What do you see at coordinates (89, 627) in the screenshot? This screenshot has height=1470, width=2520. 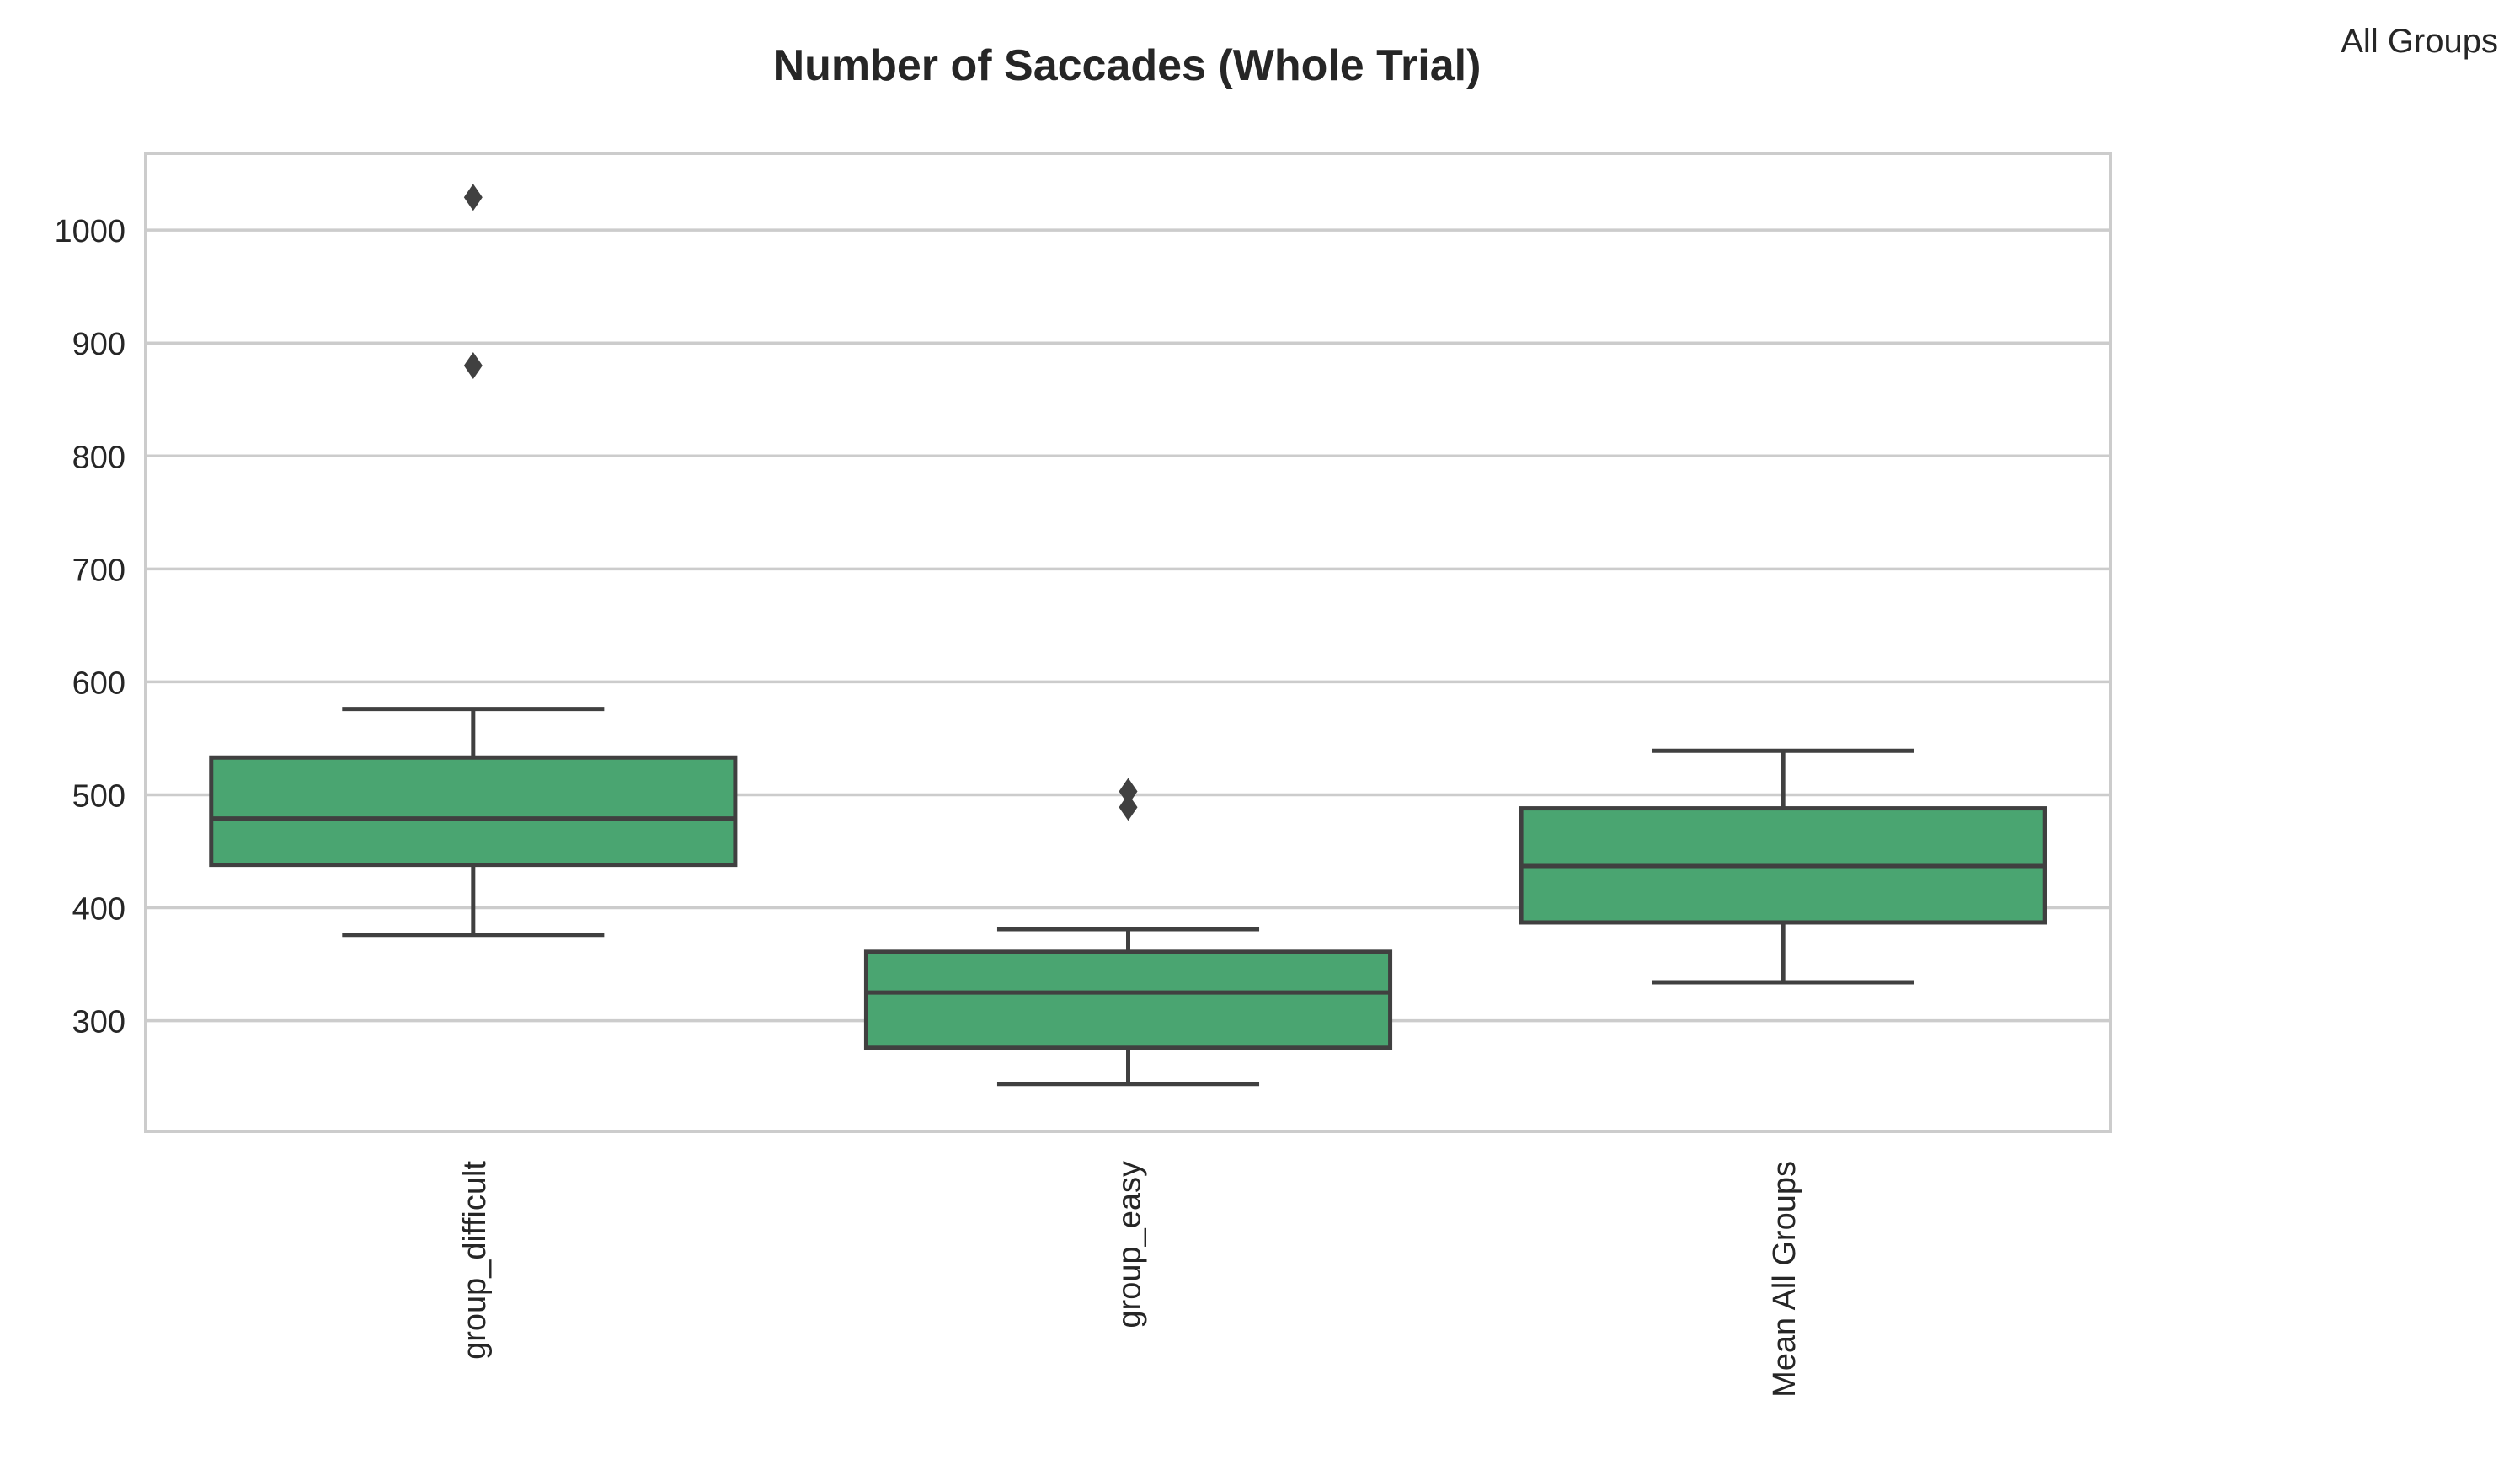 I see `y-axis-tick-labels: 300 400 500 600 700 800 900 1000` at bounding box center [89, 627].